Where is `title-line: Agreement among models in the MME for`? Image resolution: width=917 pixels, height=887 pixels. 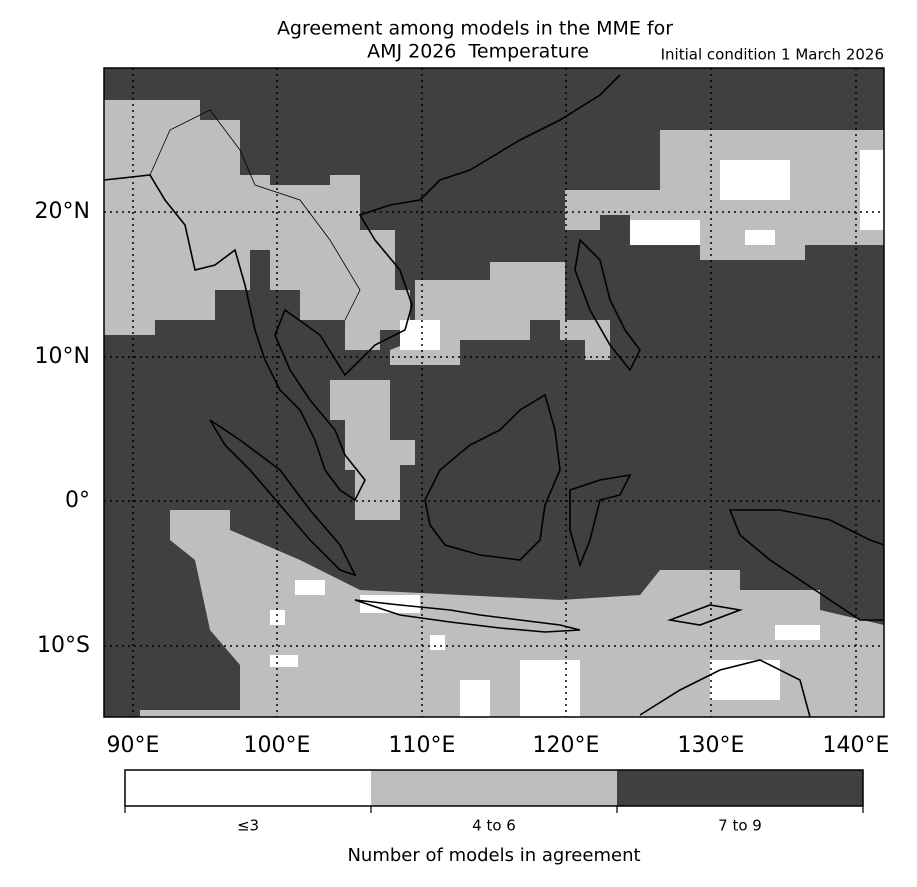 title-line: Agreement among models in the MME for is located at coordinates (475, 29).